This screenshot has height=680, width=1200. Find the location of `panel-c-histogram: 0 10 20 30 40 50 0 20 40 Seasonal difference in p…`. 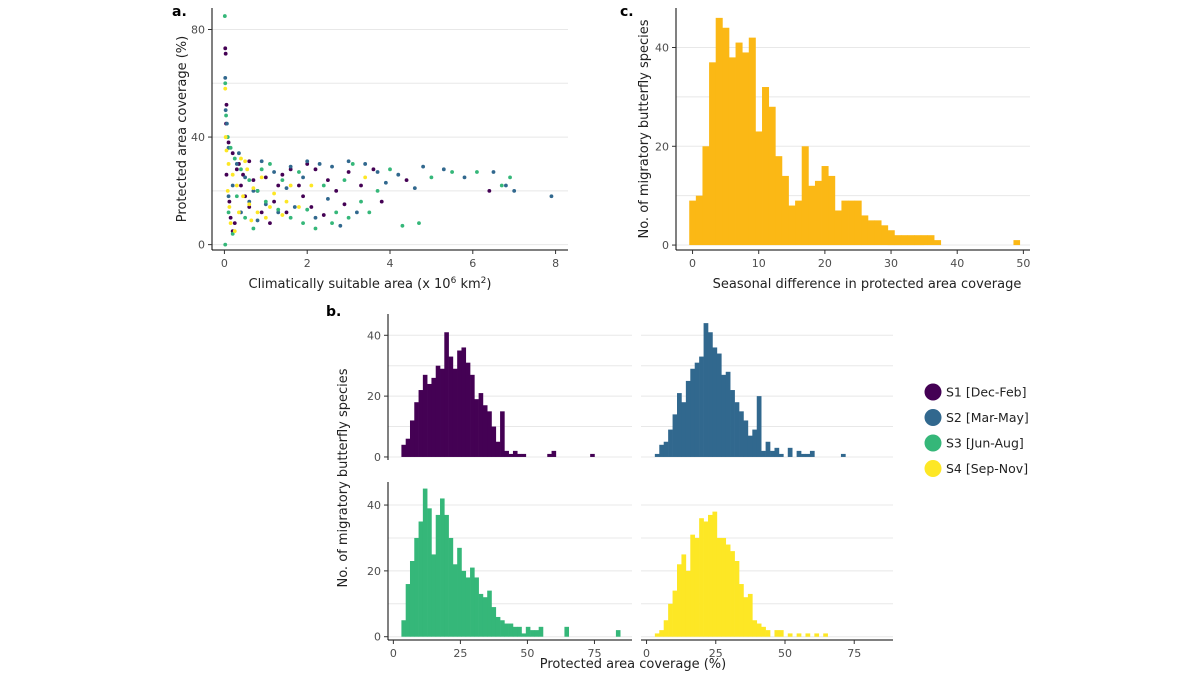

panel-c-histogram: 0 10 20 30 40 50 0 20 40 Seasonal difference in p… is located at coordinates (833, 150).